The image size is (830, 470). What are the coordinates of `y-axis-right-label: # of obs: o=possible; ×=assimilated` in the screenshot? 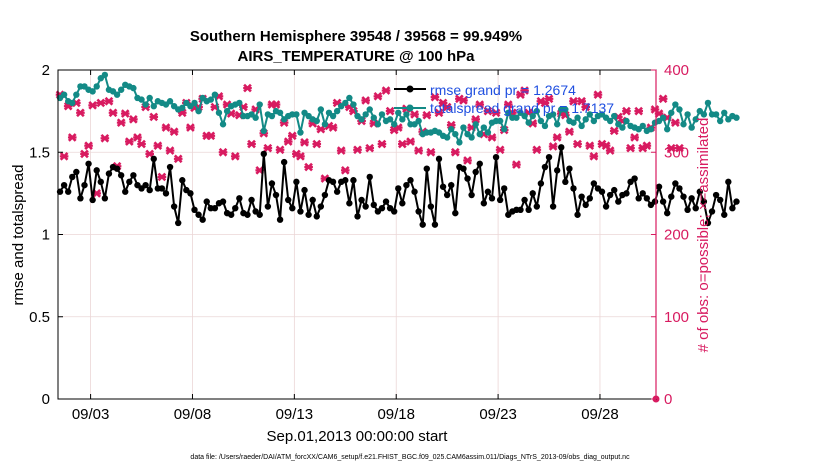 It's located at (703, 235).